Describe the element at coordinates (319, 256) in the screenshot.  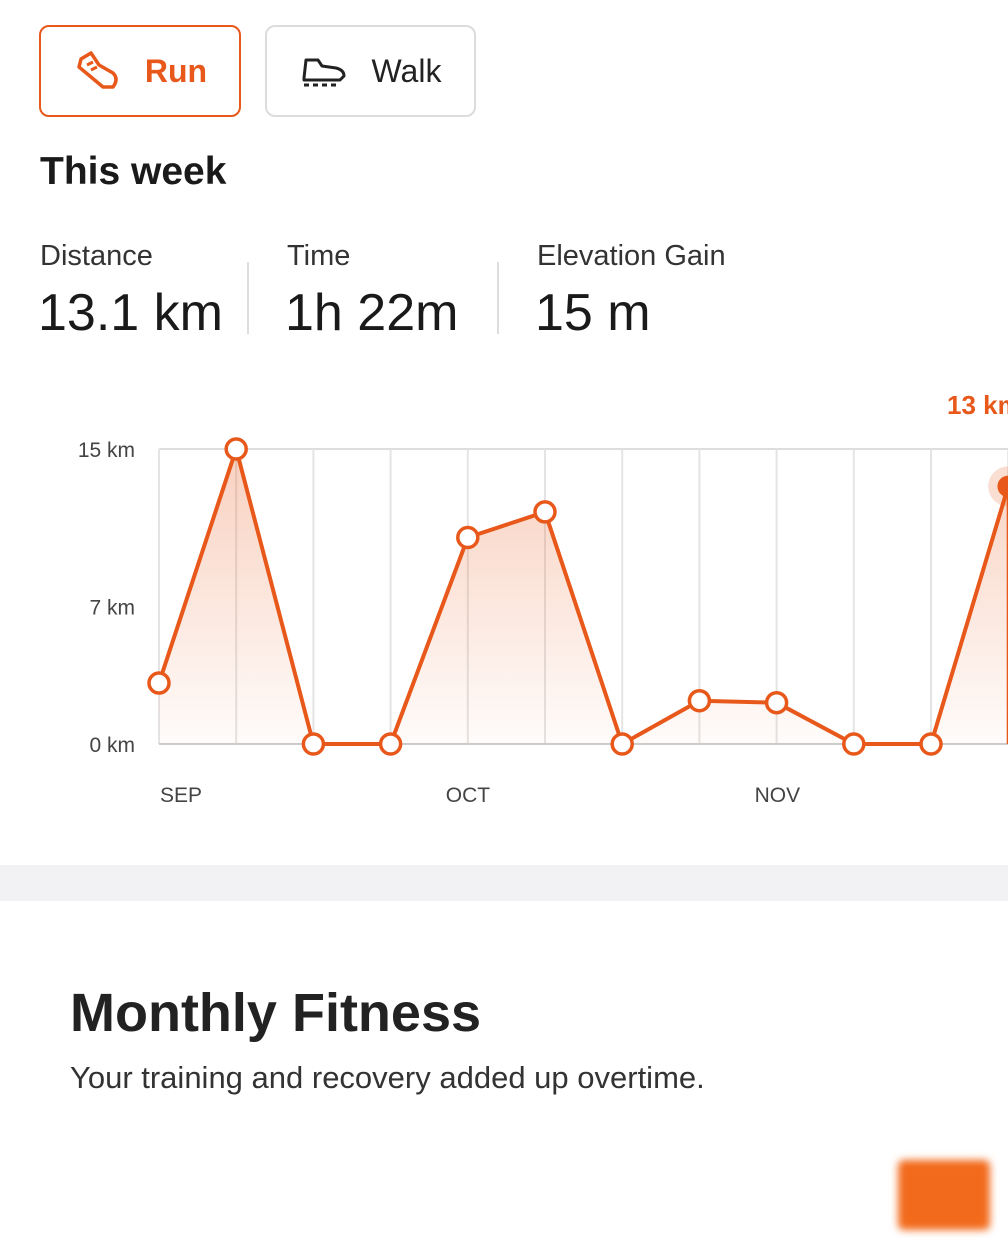
I see `stat-label: Time` at that location.